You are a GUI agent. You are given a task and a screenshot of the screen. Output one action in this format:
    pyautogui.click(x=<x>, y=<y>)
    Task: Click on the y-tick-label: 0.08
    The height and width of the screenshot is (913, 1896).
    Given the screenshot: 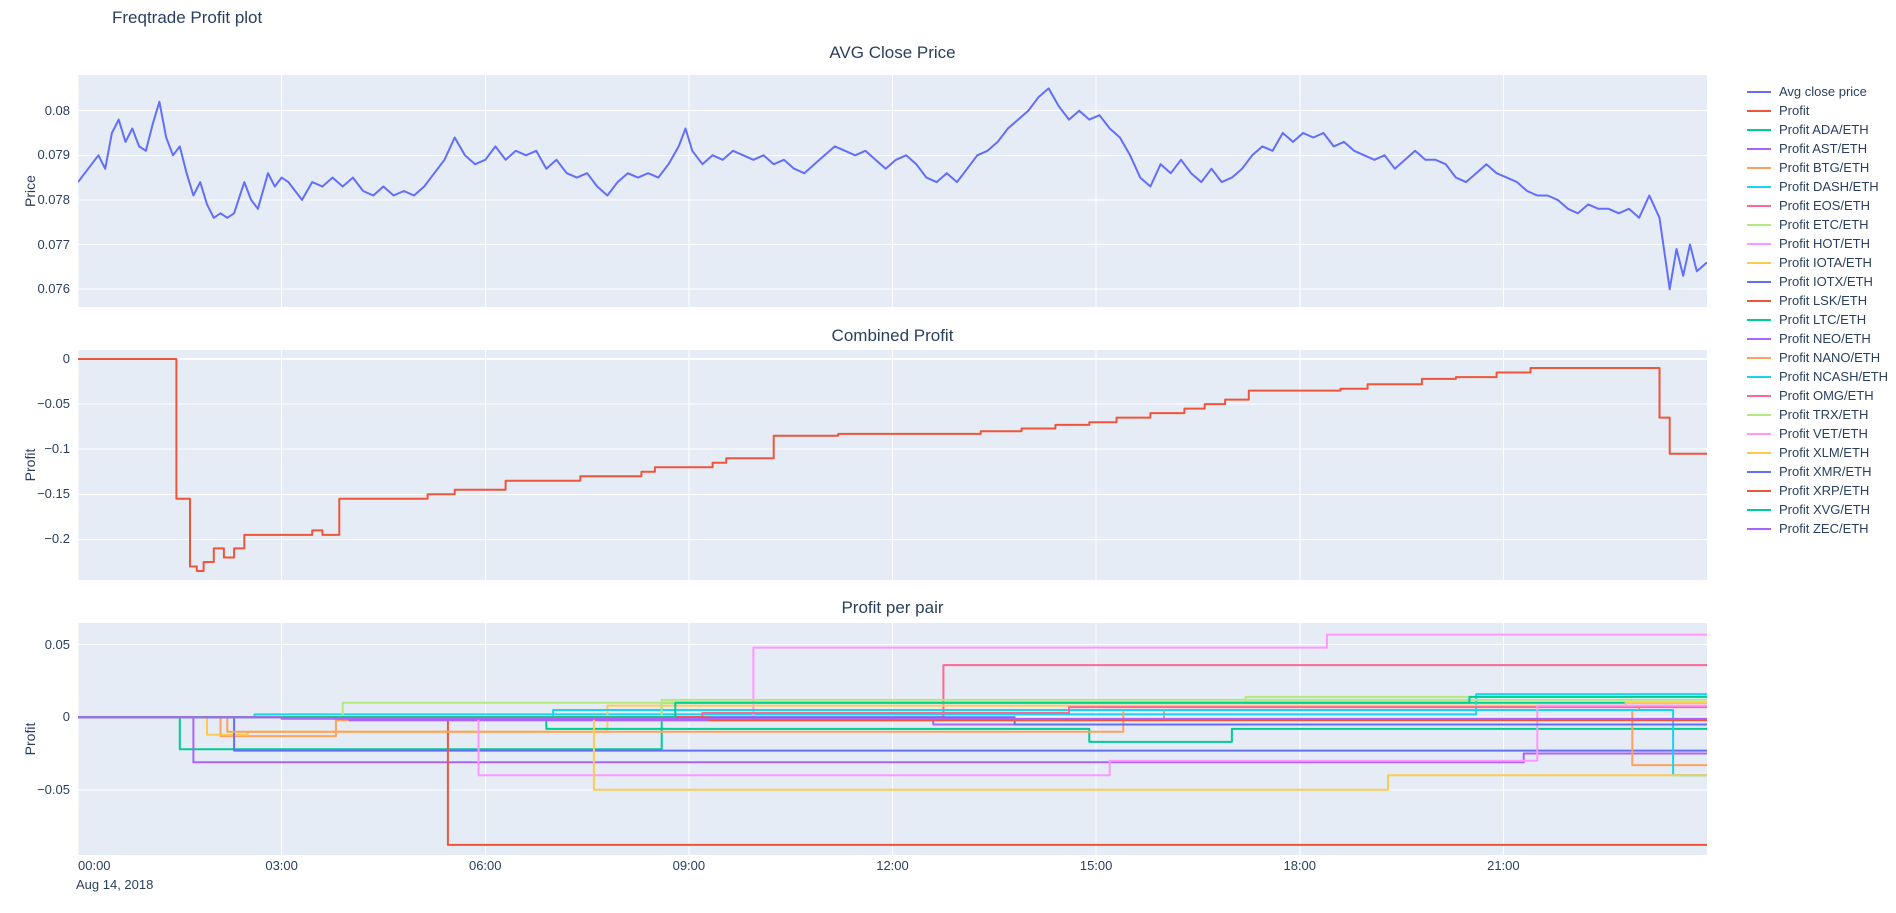 What is the action you would take?
    pyautogui.click(x=57, y=110)
    